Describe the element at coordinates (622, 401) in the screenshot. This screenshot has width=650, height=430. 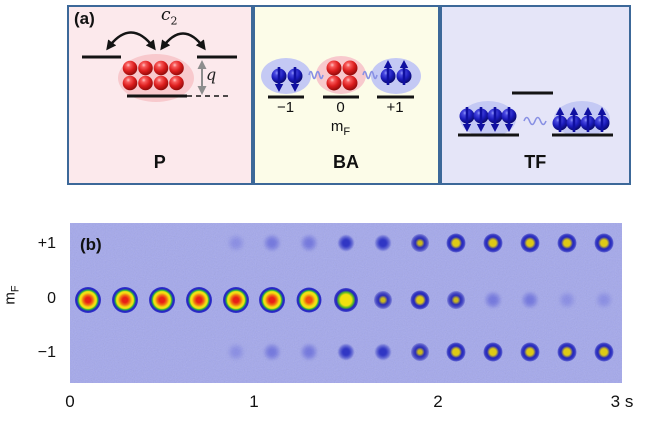
I see `x-tick-3: 3 s` at that location.